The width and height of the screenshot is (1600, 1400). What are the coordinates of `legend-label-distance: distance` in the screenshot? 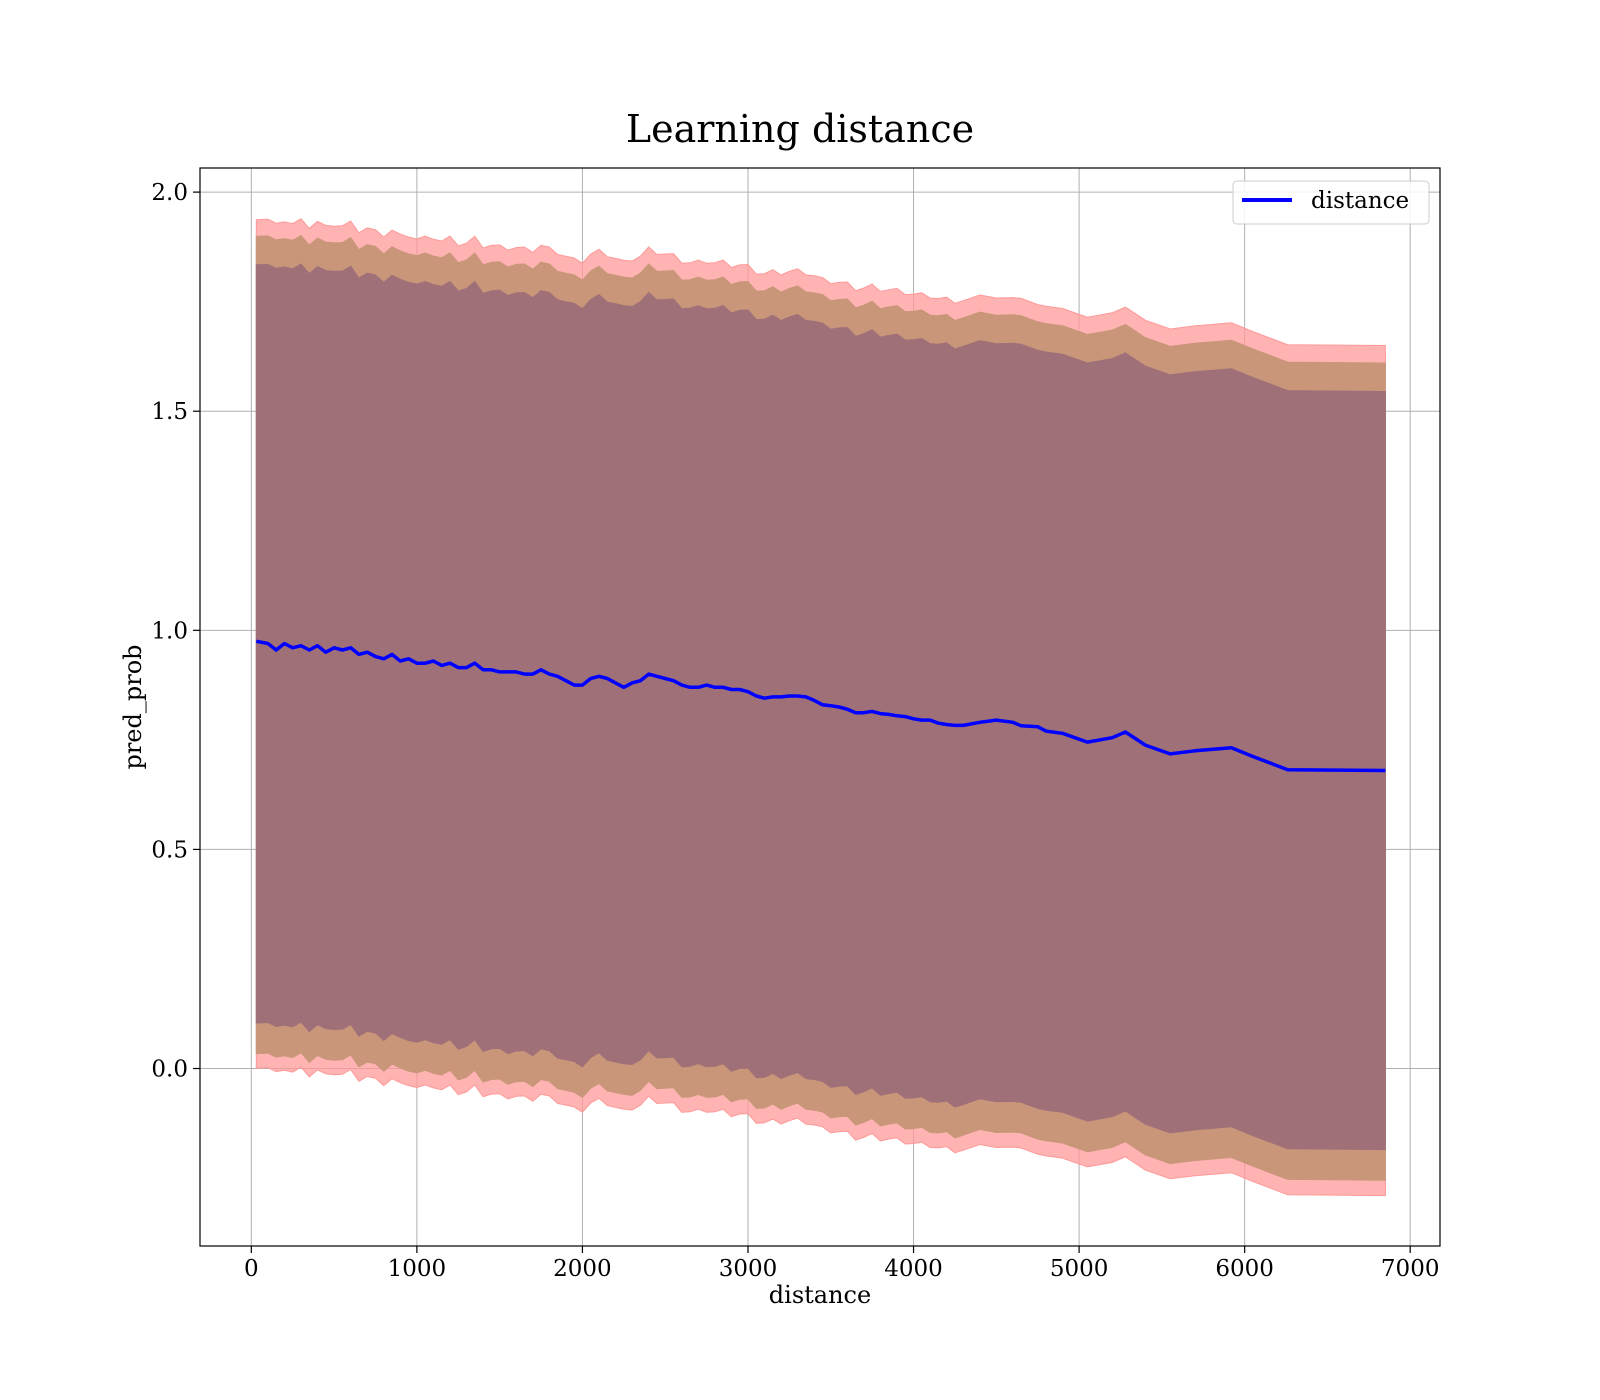 It's located at (1360, 201).